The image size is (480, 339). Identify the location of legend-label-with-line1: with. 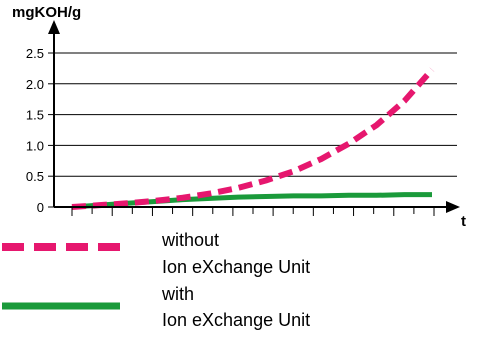
(178, 294).